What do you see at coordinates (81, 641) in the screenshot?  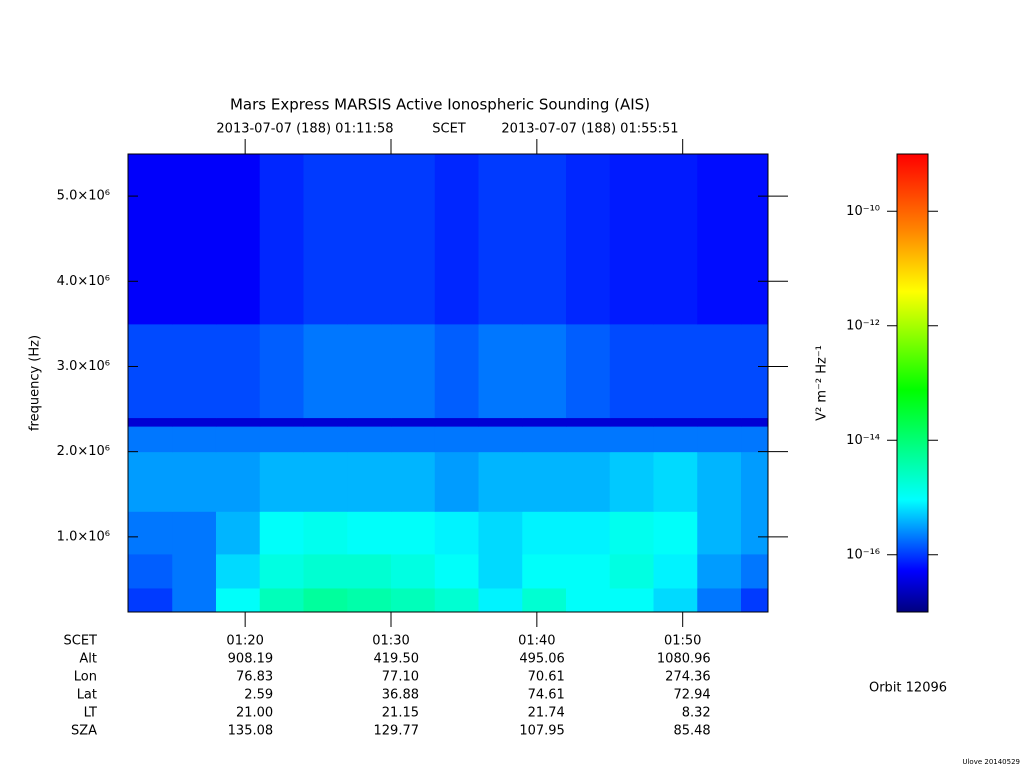 I see `ephemeris-label: SCET` at bounding box center [81, 641].